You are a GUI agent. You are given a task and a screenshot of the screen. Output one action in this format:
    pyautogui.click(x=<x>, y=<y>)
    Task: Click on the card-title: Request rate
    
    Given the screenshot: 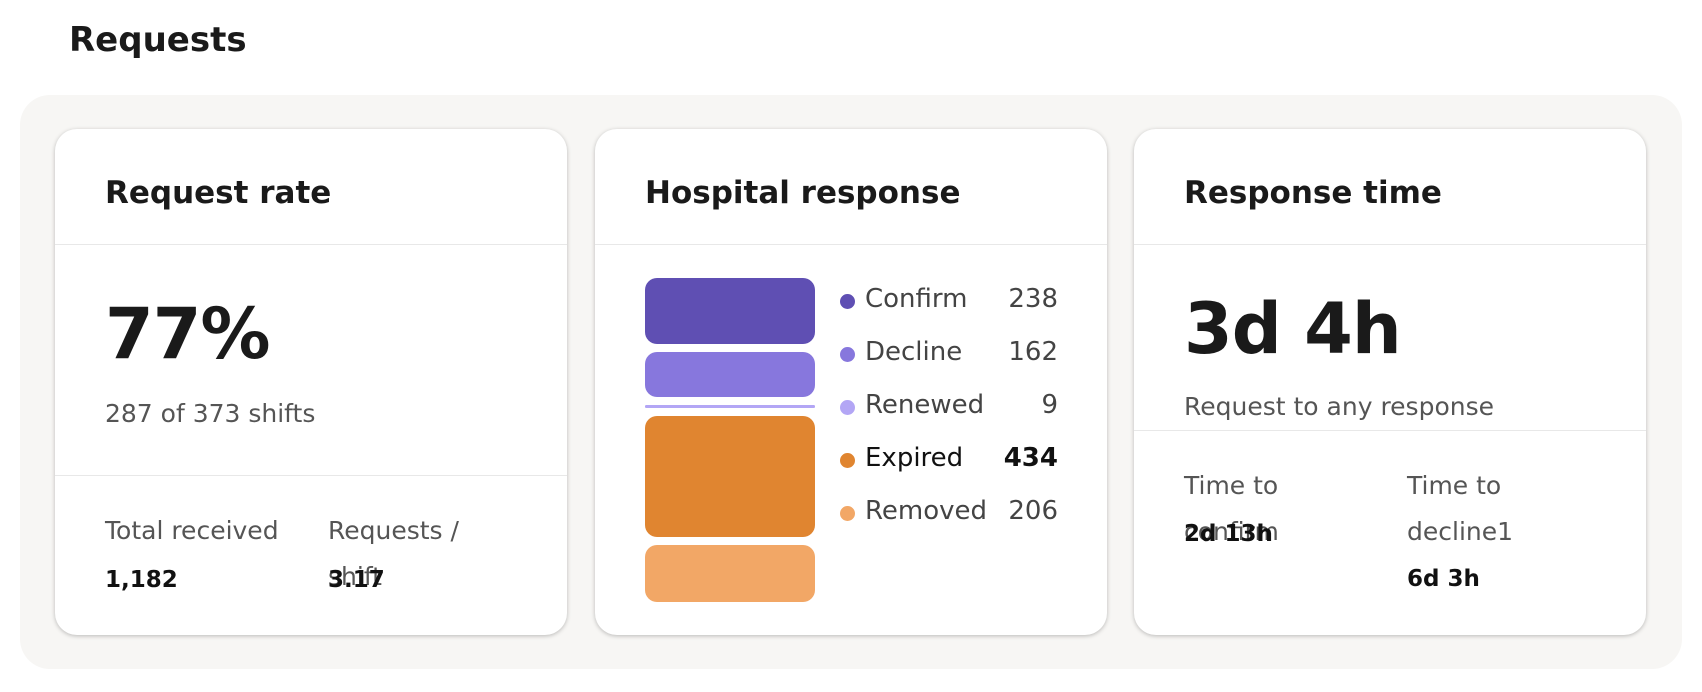 What is the action you would take?
    pyautogui.click(x=218, y=193)
    